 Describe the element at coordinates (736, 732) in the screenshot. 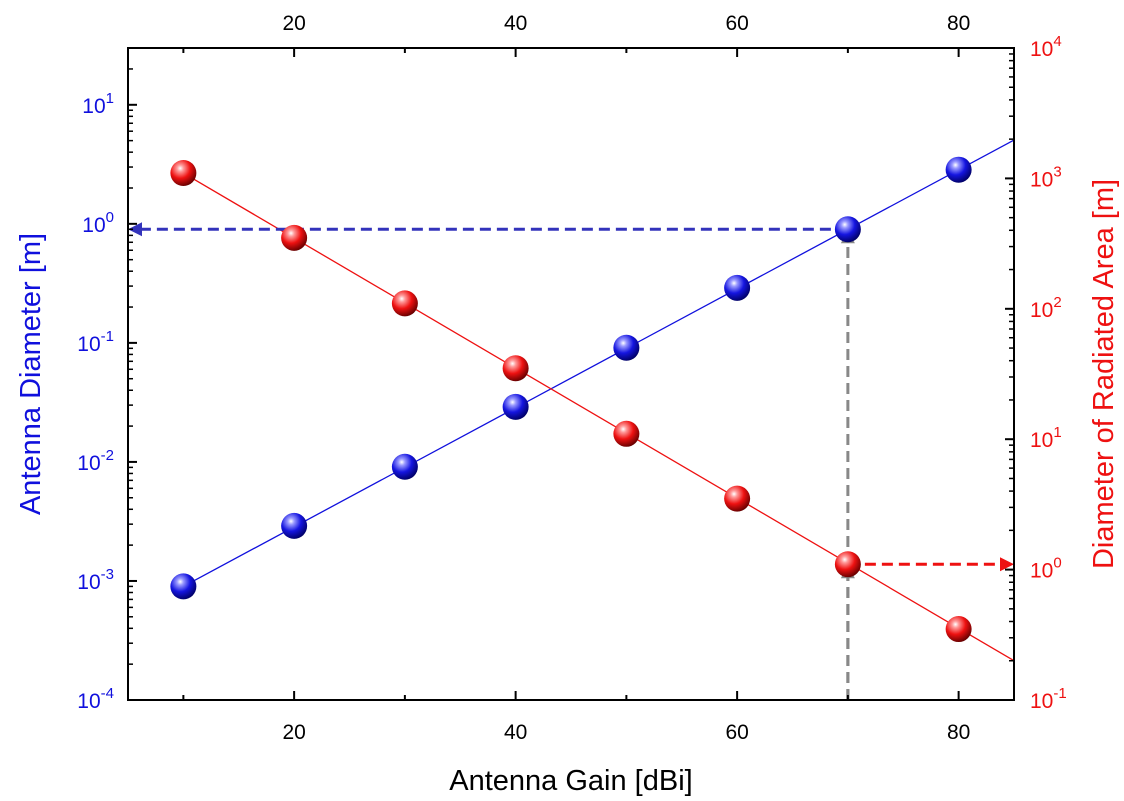

I see `x-tick-label-bottom: 60` at that location.